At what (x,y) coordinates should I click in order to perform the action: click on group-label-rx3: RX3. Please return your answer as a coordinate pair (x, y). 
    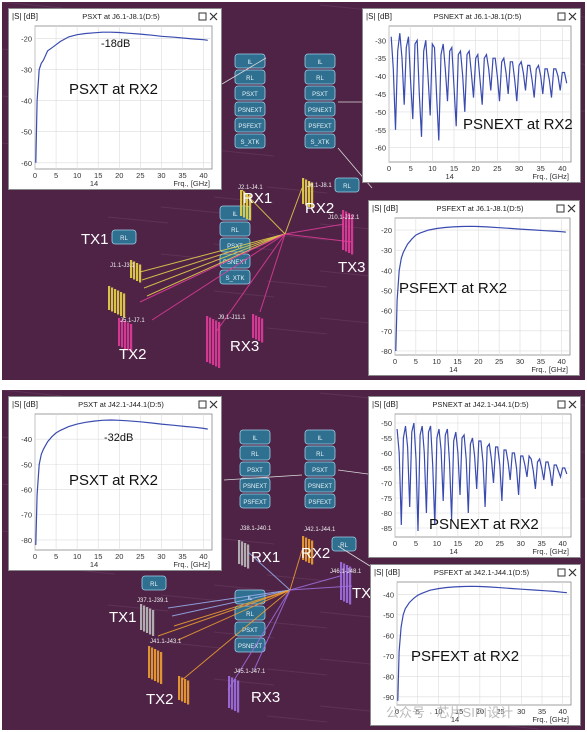
    Looking at the image, I should click on (265, 697).